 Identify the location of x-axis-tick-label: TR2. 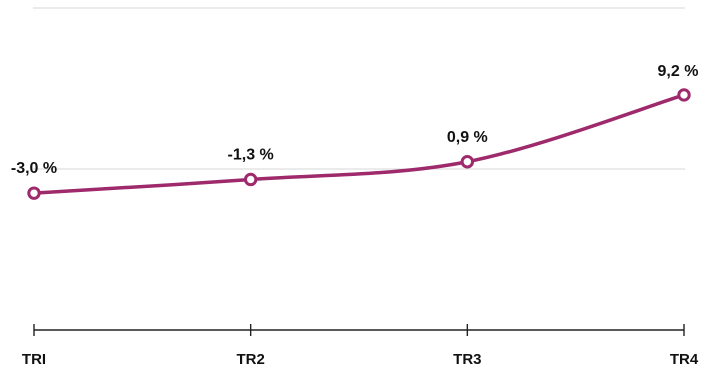
(250, 359).